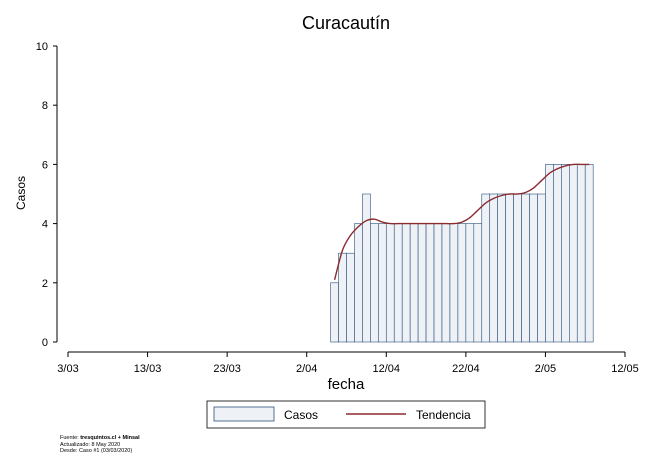 The image size is (646, 470). What do you see at coordinates (46, 195) in the screenshot?
I see `y-axis: 0 2 4 6 8 10` at bounding box center [46, 195].